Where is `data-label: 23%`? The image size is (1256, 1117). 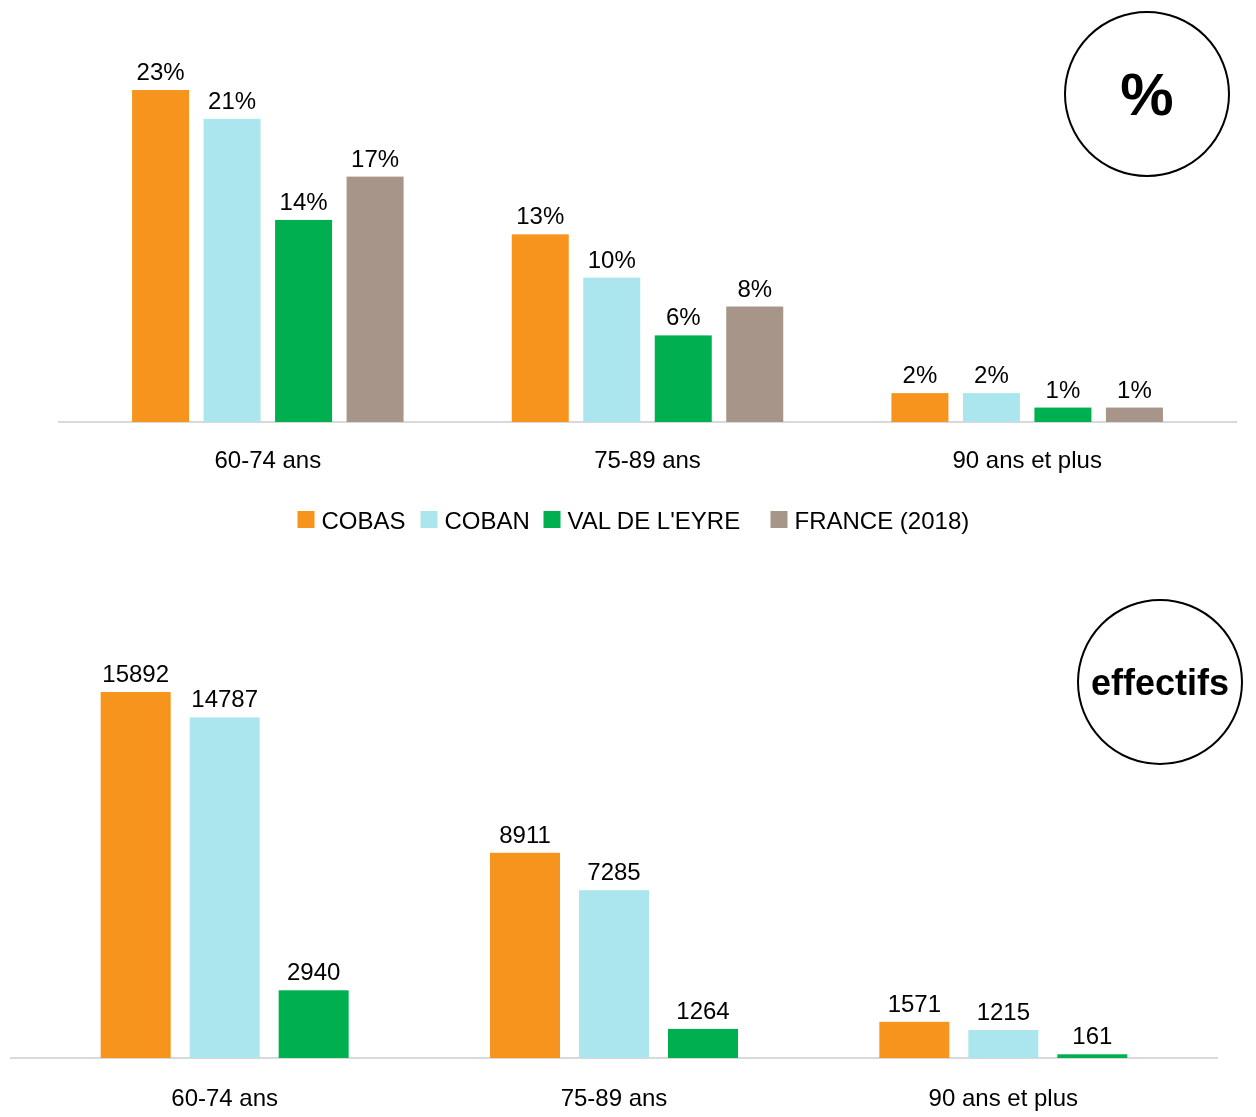
data-label: 23% is located at coordinates (160, 71).